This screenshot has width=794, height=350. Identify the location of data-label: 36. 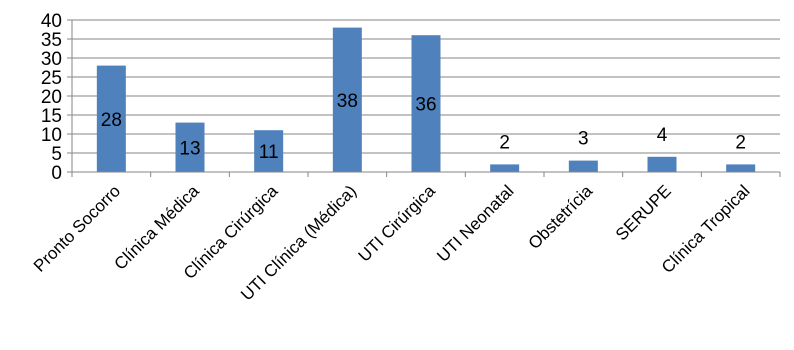
(425, 105).